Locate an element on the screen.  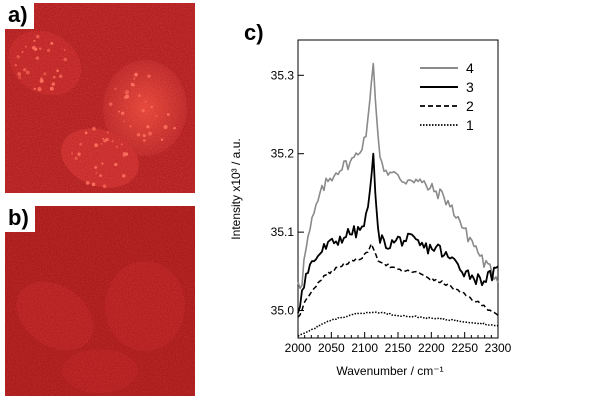
legend-label-1: 1 is located at coordinates (470, 125).